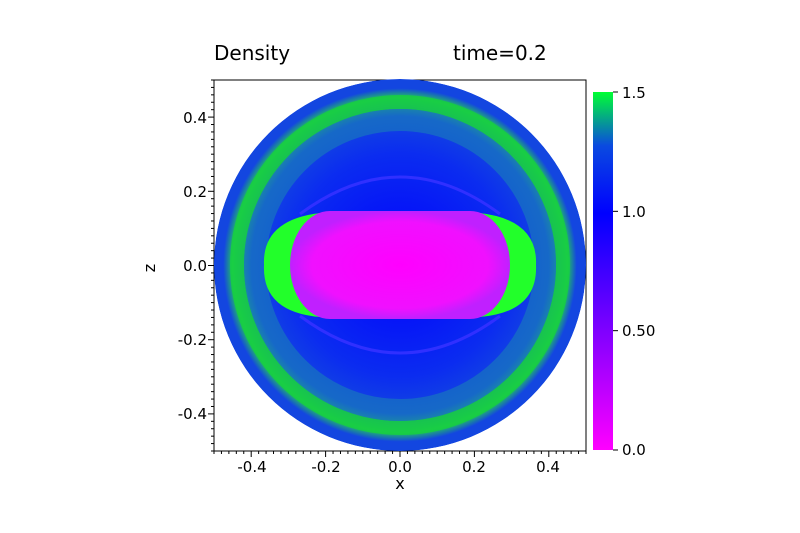  Describe the element at coordinates (474, 467) in the screenshot. I see `x-tick-label: 0.2` at that location.